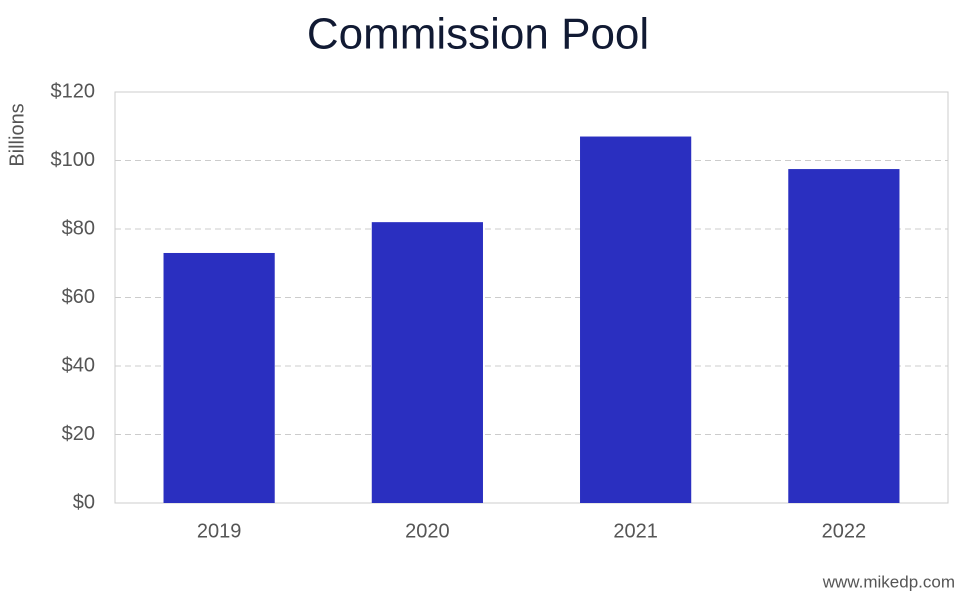 The width and height of the screenshot is (966, 602). I want to click on y-tick-label: $20, so click(78, 434).